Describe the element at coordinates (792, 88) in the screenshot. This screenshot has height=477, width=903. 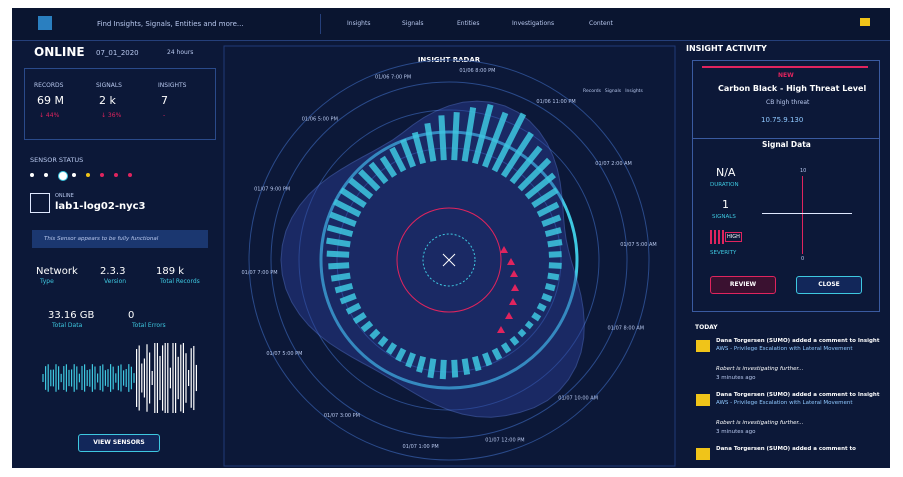
I see `insight-name: Carbon Black - High Threat Level` at that location.